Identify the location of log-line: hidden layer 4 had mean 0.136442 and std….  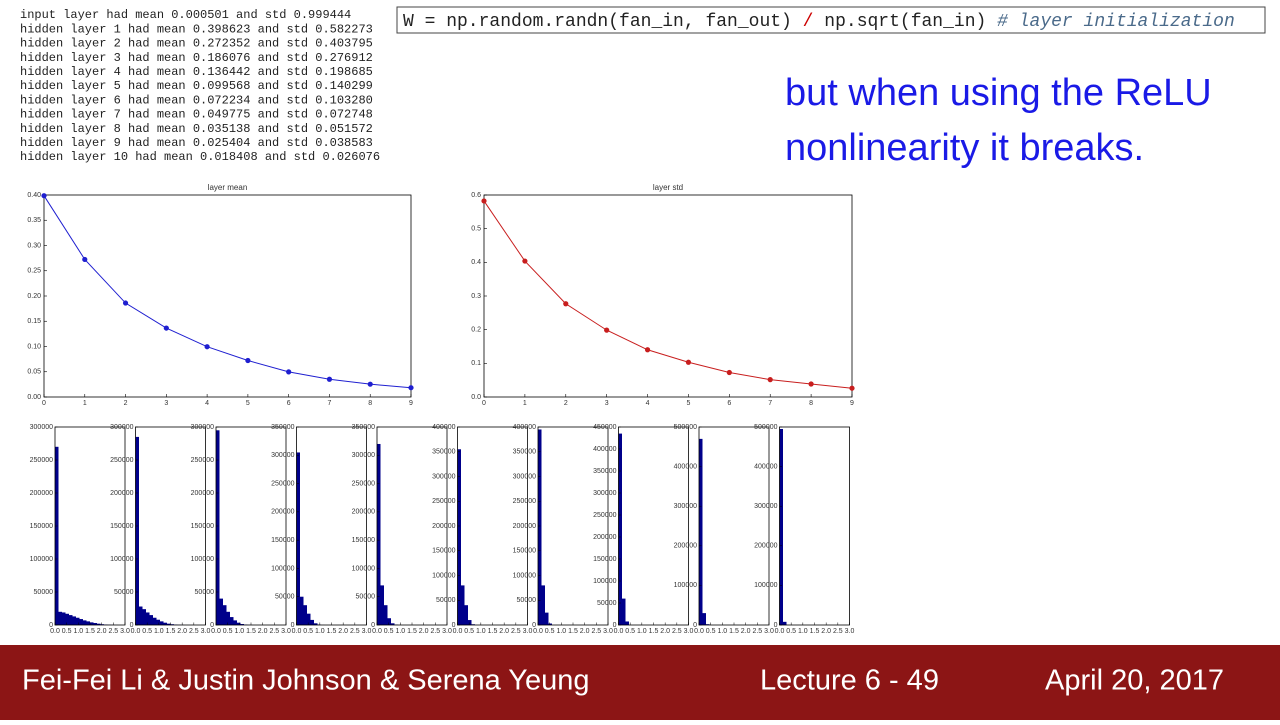
(196, 72).